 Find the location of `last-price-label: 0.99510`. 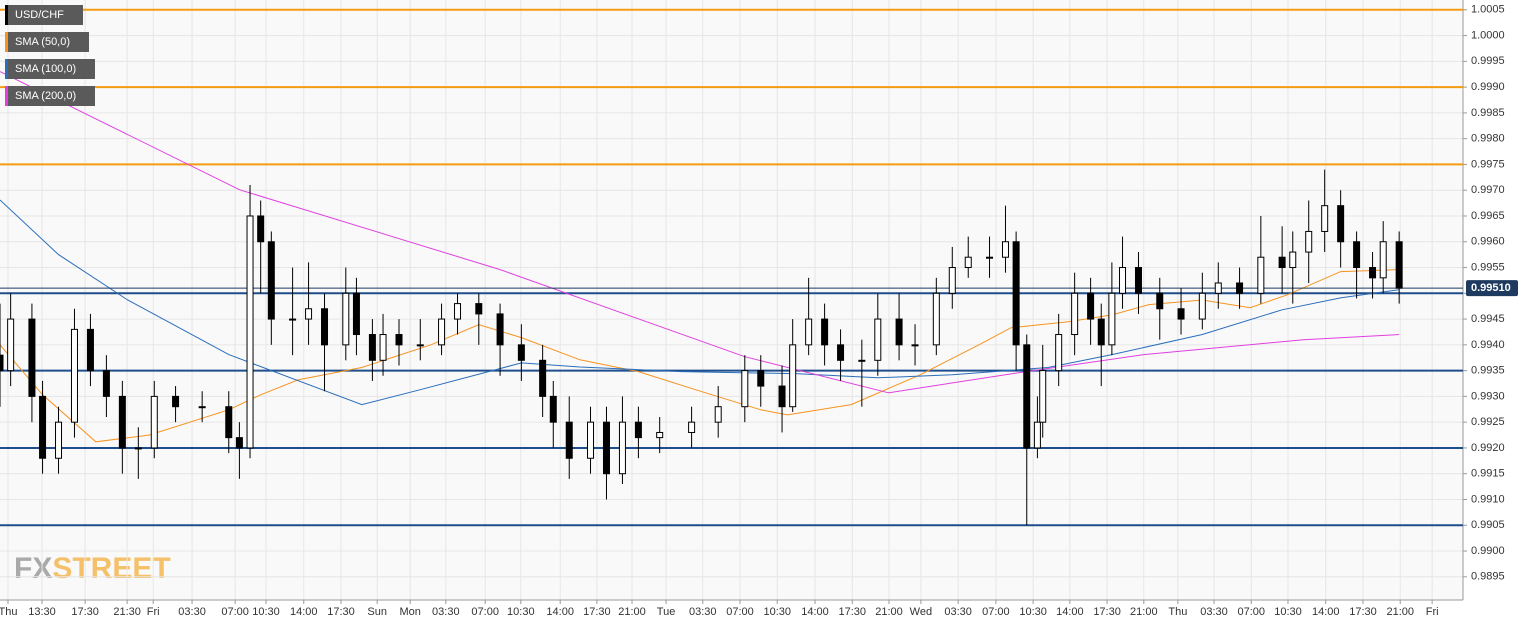

last-price-label: 0.99510 is located at coordinates (1491, 288).